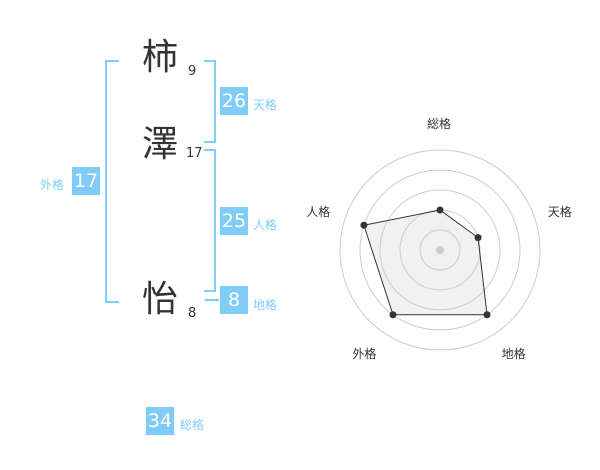 Image resolution: width=600 pixels, height=470 pixels. I want to click on chikaku-connector, so click(212, 300).